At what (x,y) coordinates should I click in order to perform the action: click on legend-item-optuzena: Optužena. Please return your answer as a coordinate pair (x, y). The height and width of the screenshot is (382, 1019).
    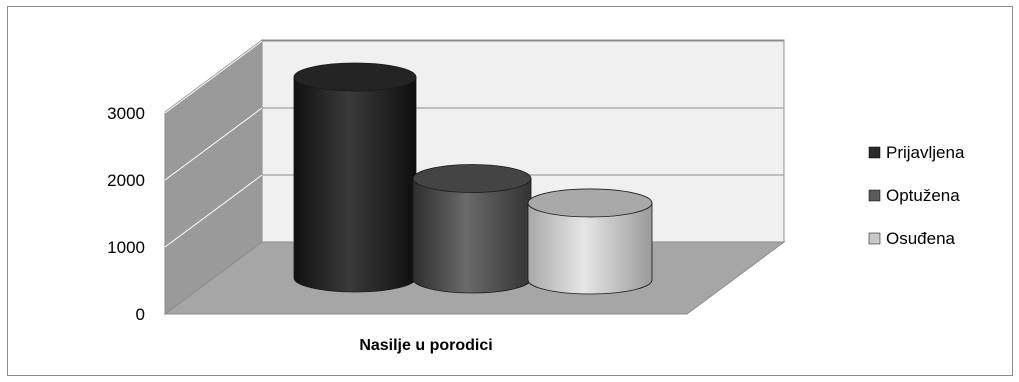
    Looking at the image, I should click on (914, 195).